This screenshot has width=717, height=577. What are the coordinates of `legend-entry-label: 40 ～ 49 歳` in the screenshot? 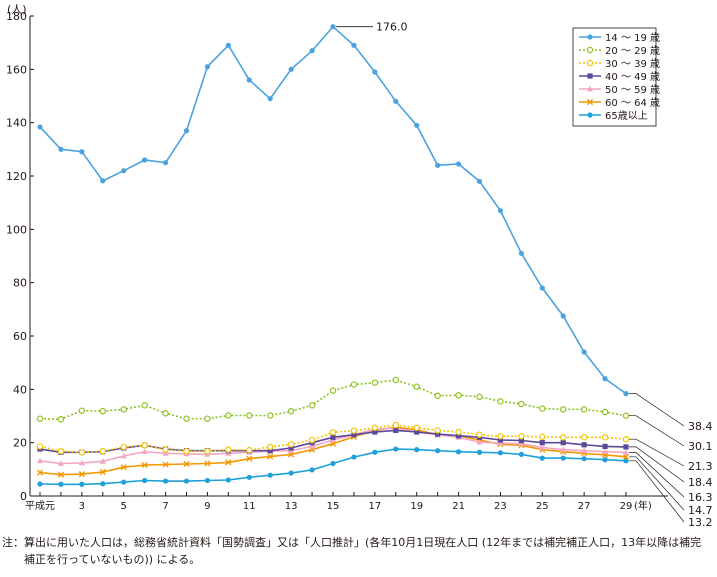 It's located at (632, 77).